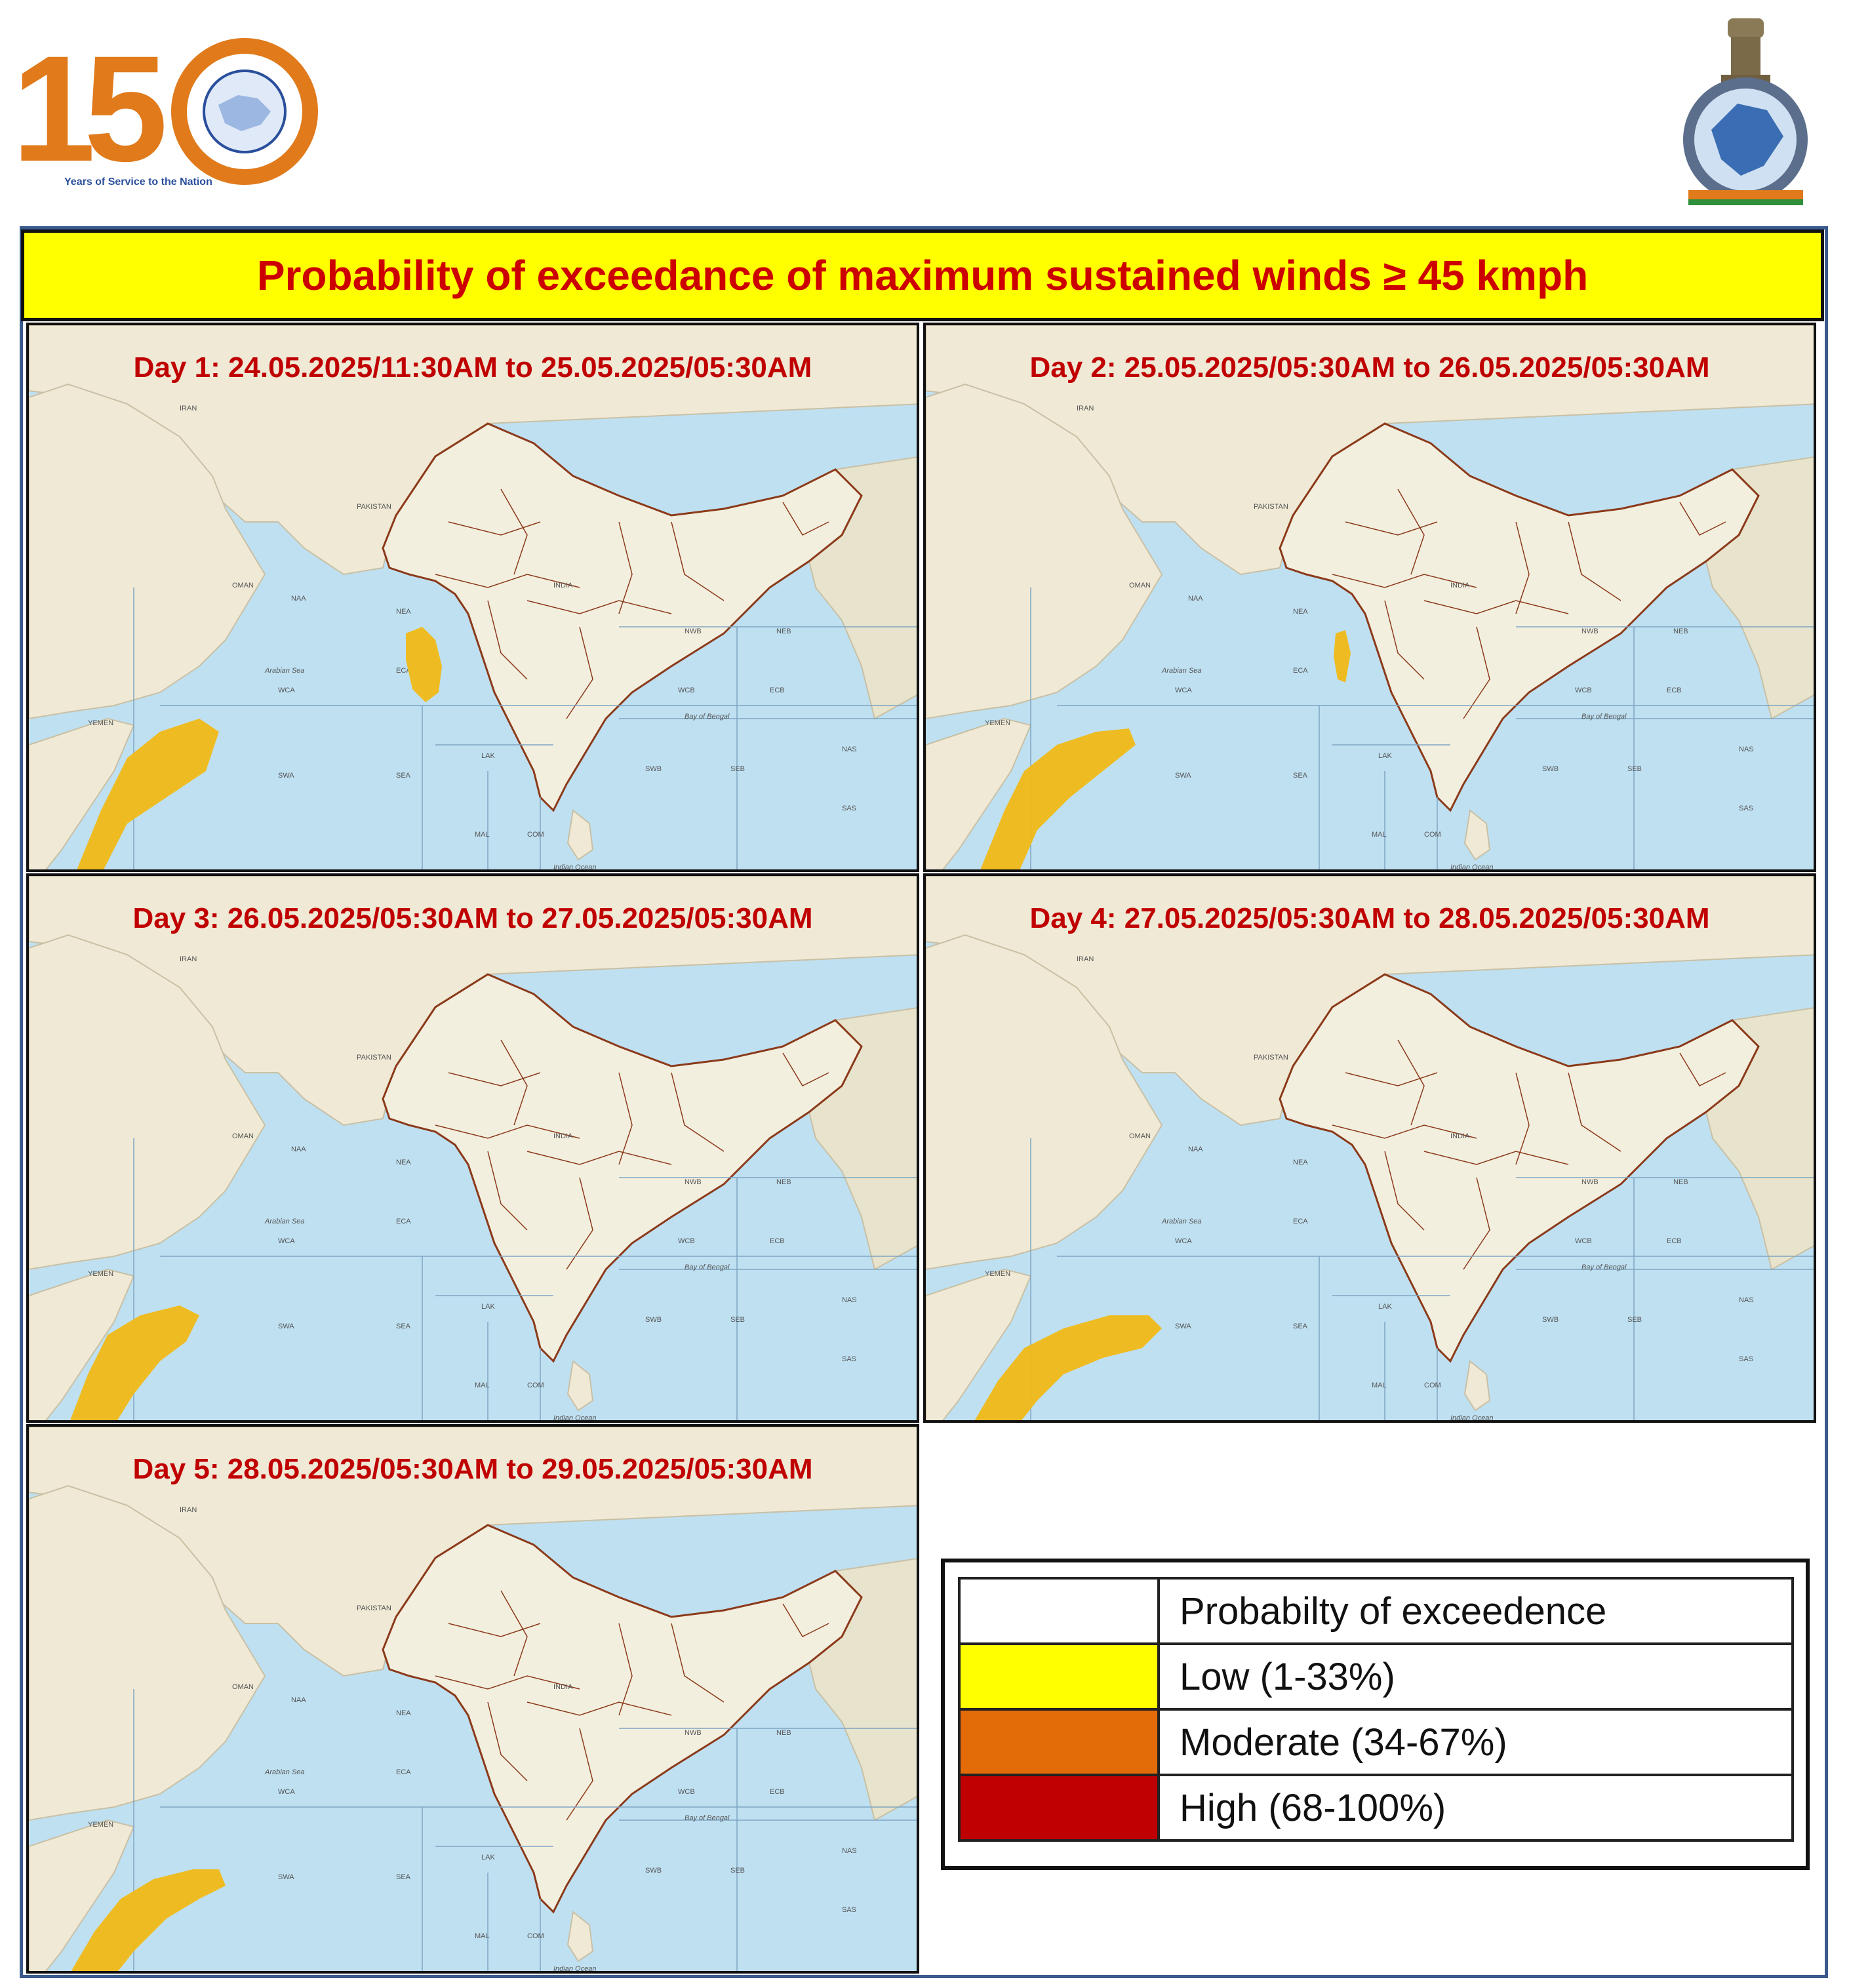  I want to click on imd-150-years-logo: 1 5 Years of Service to the Nation, so click(165, 111).